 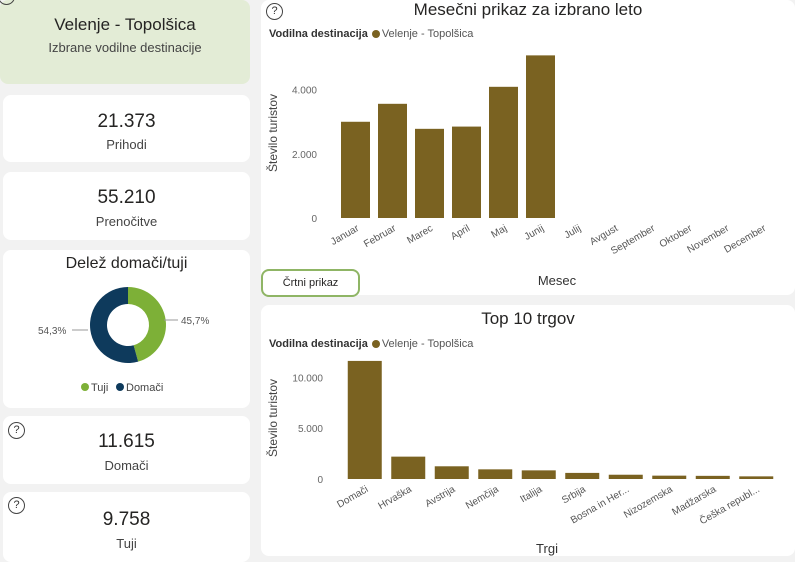 I want to click on donut-chart: 45,7% 54,3% Tuji Domači, so click(x=123, y=340).